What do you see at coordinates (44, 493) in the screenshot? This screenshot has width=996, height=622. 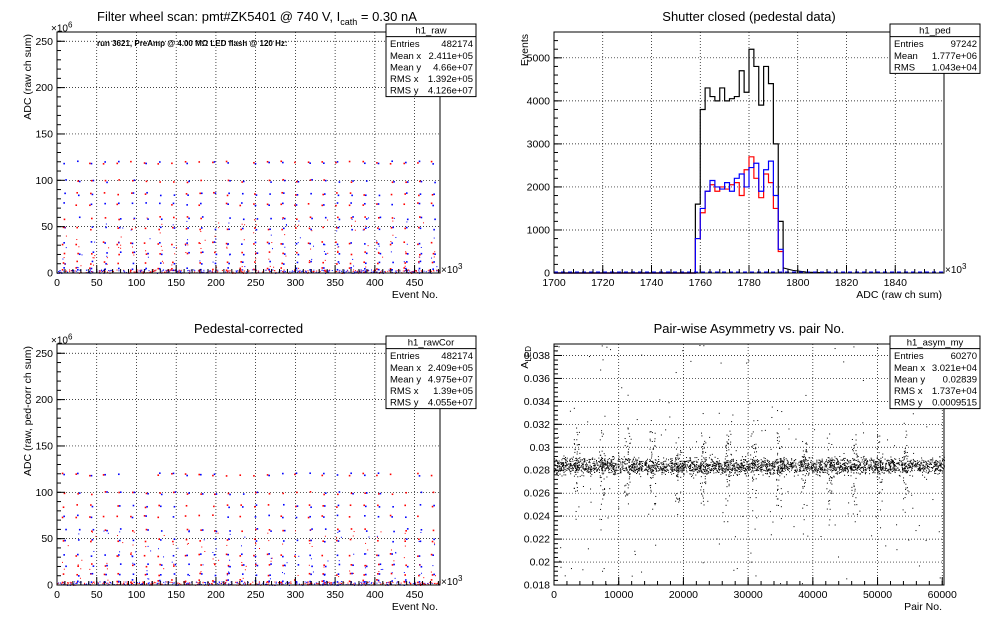 I see `y-tick-label: 100` at bounding box center [44, 493].